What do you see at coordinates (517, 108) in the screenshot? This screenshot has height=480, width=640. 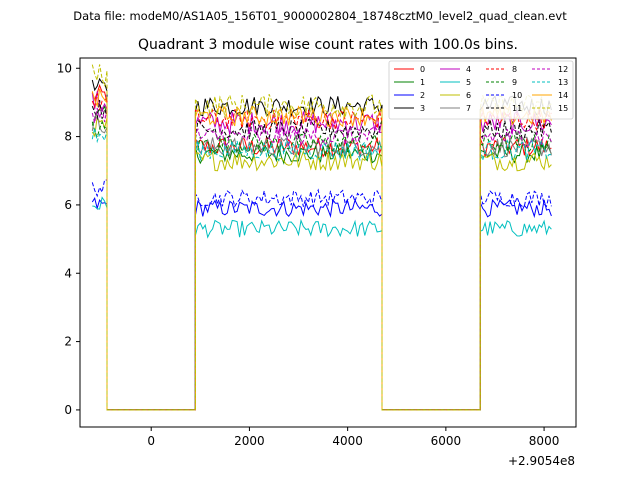 I see `legend-label-11: 11` at bounding box center [517, 108].